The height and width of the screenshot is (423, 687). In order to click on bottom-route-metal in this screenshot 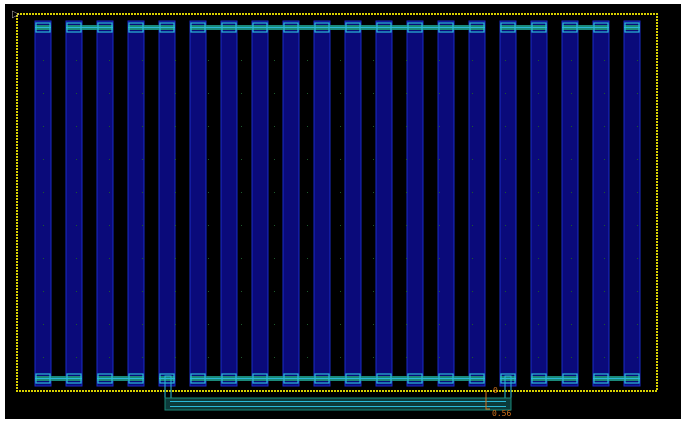, I will do `click(338, 404)`.